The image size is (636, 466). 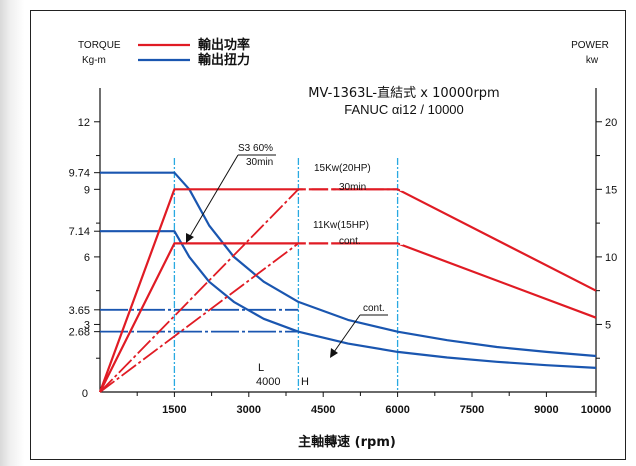 I want to click on y-left-tick-label: 9.74, so click(x=79, y=174).